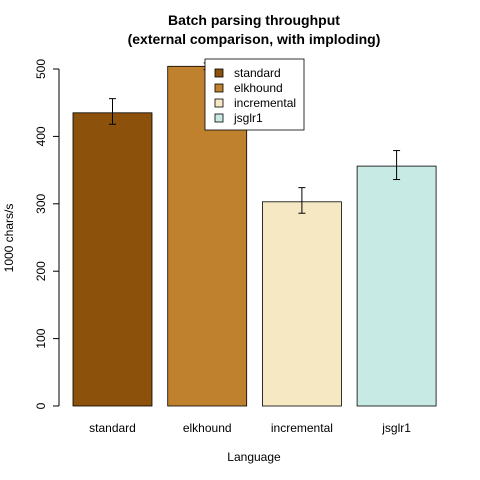  I want to click on x-tick-label-standard: standard, so click(112, 428).